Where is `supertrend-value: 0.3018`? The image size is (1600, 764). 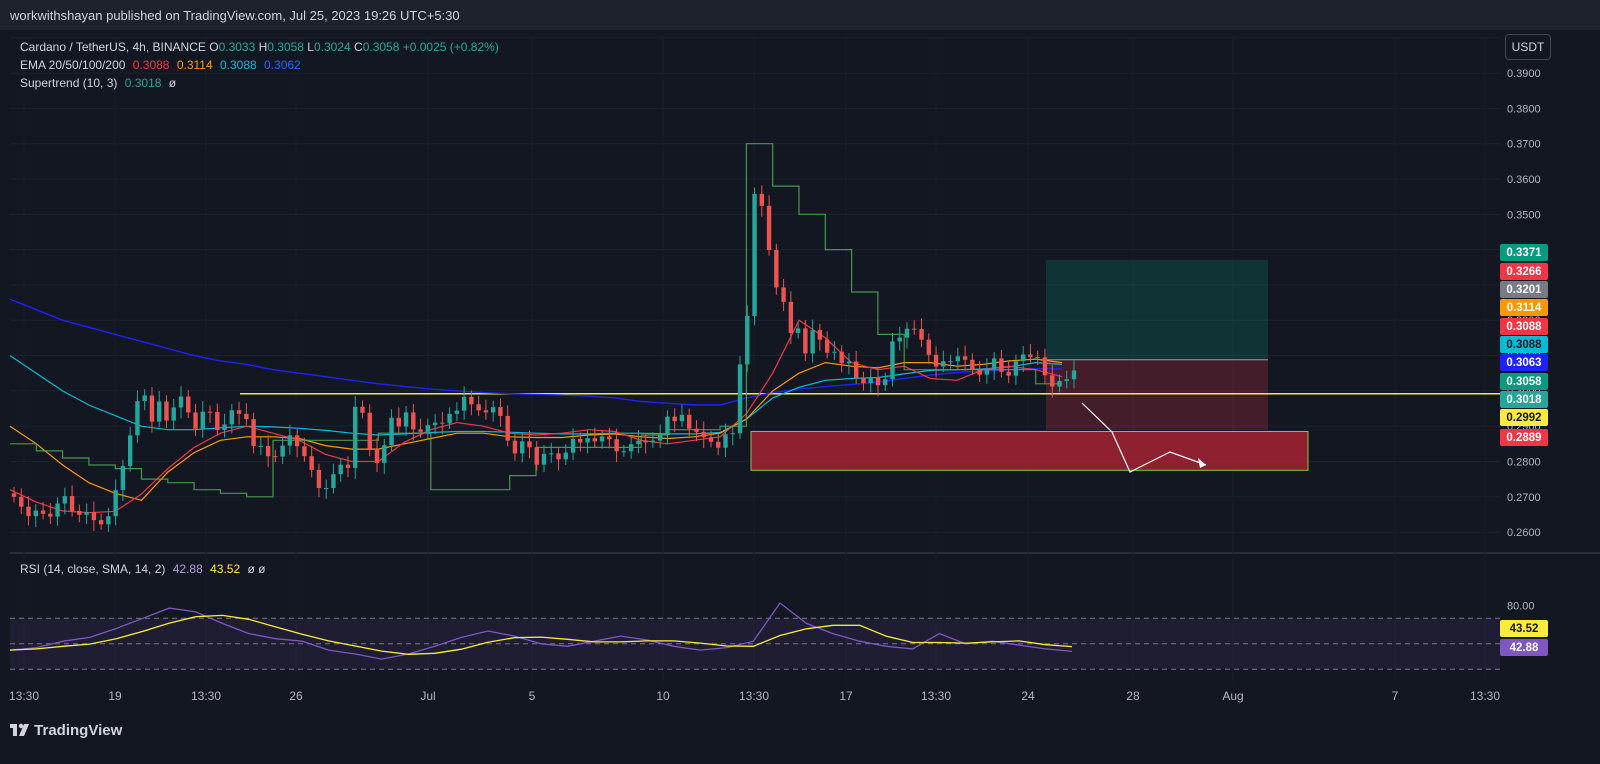 supertrend-value: 0.3018 is located at coordinates (143, 83).